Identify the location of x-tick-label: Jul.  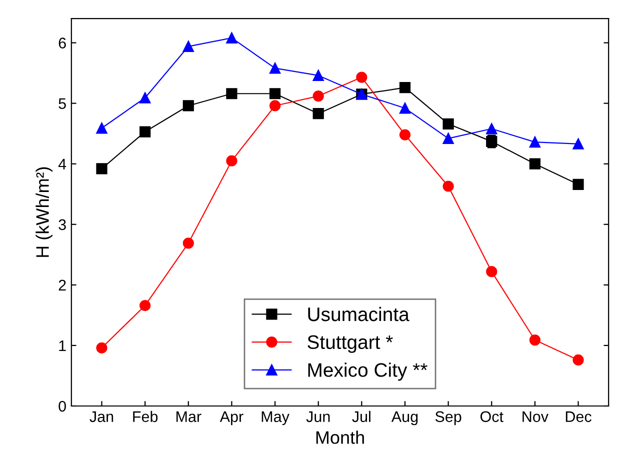
(361, 416).